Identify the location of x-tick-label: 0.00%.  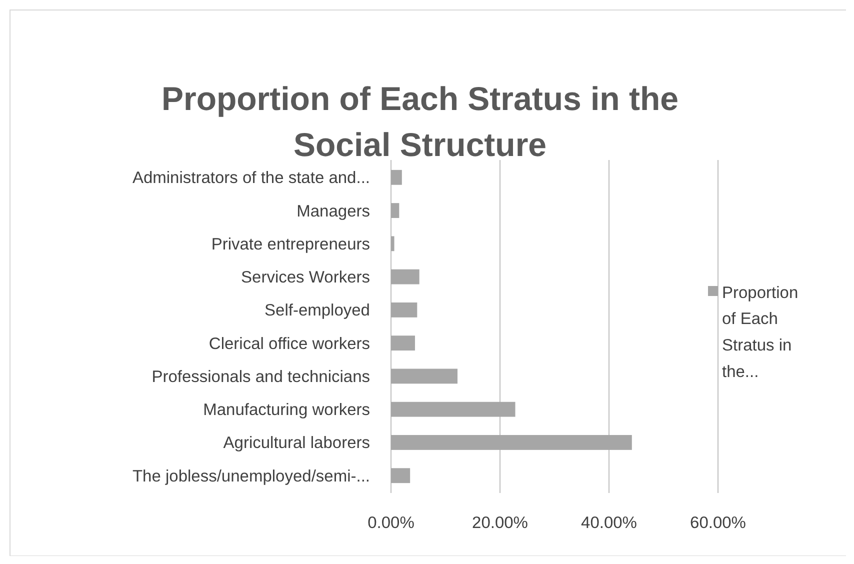
(391, 523).